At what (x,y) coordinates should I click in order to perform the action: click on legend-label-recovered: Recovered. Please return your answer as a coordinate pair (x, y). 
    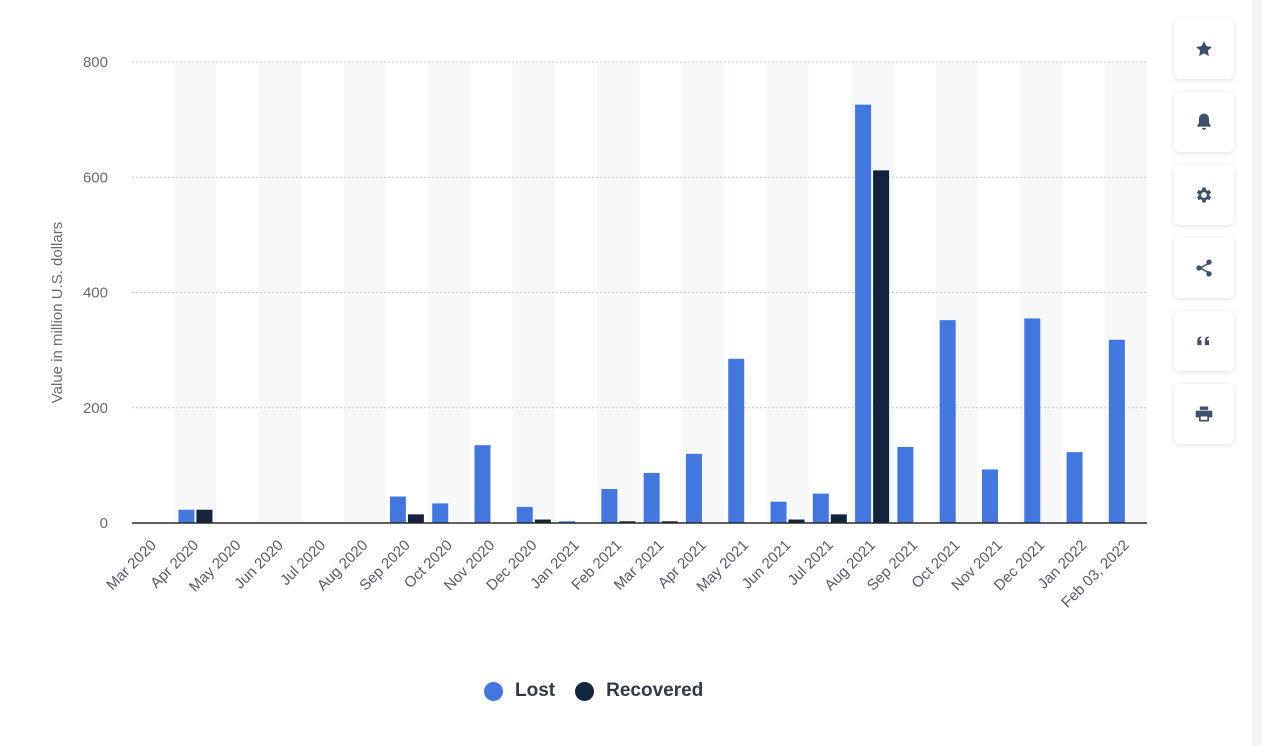
    Looking at the image, I should click on (655, 690).